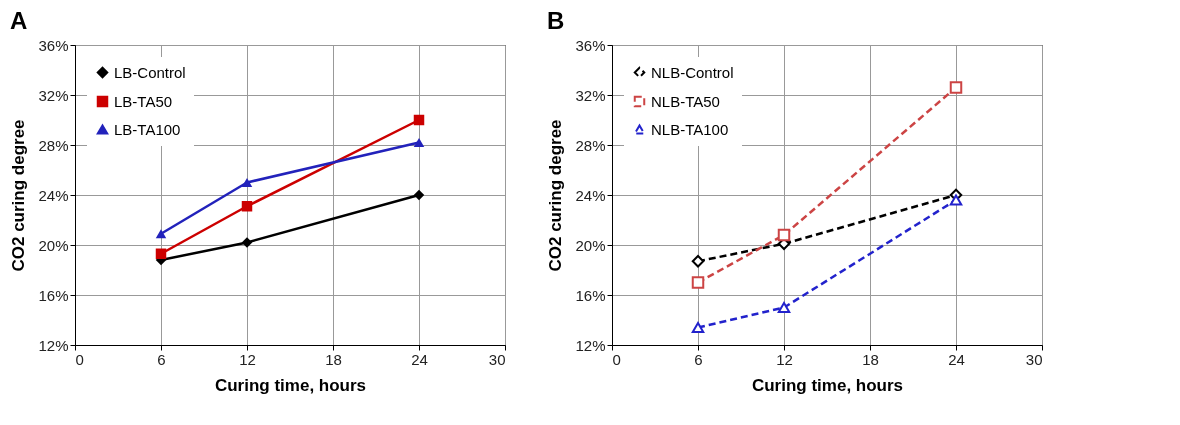 The height and width of the screenshot is (425, 1180). I want to click on legend-label: LB-TA100, so click(147, 129).